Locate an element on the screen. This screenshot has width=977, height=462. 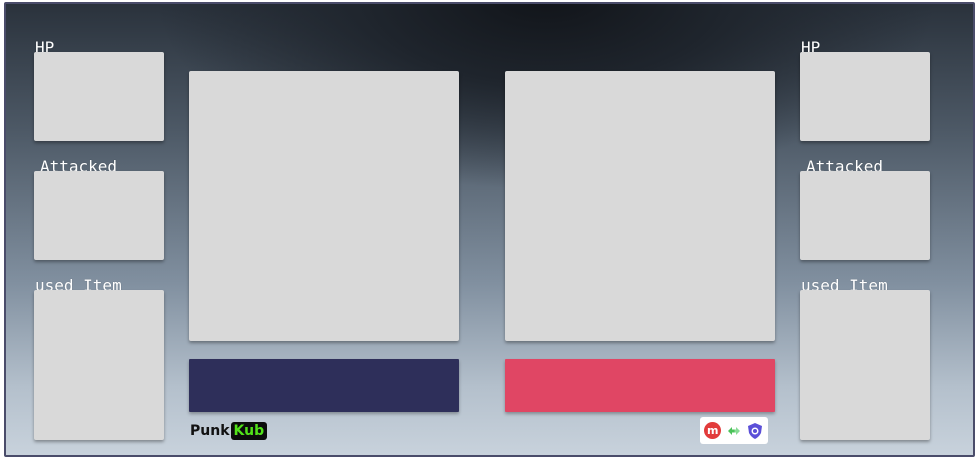
m-circle-icon-letter: m is located at coordinates (713, 430).